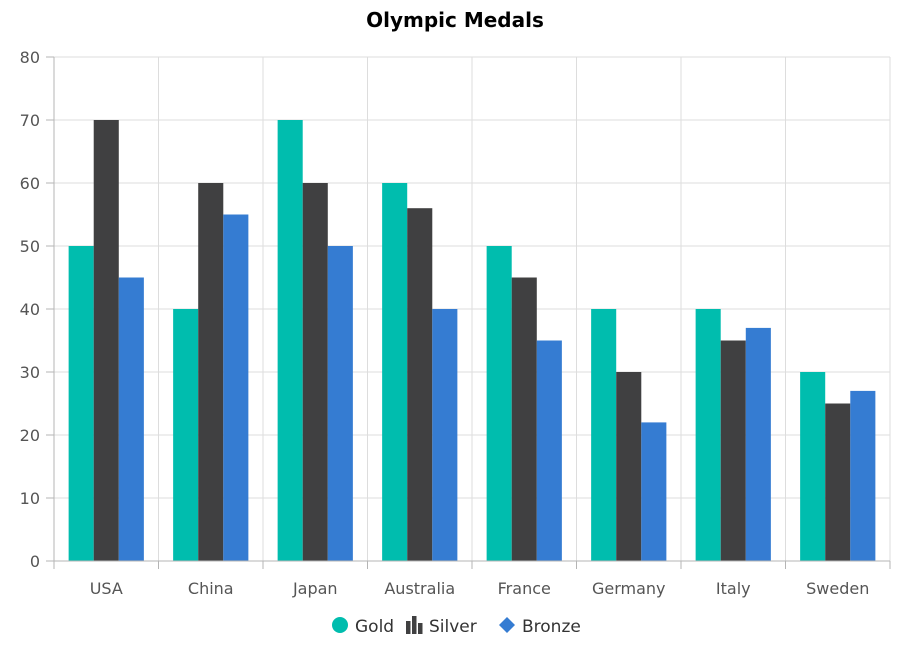 The image size is (910, 648). What do you see at coordinates (629, 588) in the screenshot?
I see `x-tick-label: Germany` at bounding box center [629, 588].